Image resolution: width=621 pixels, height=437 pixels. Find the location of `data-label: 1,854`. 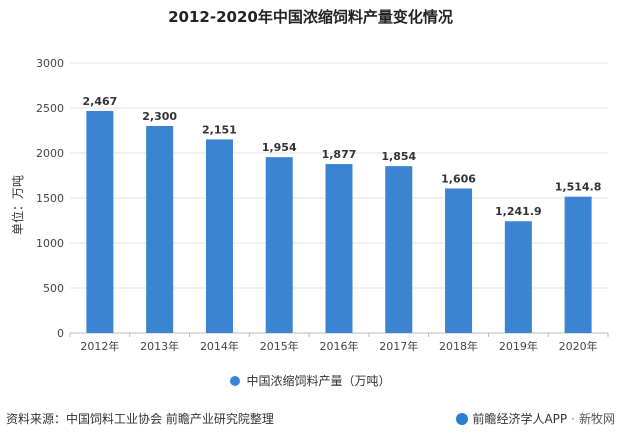

data-label: 1,854 is located at coordinates (398, 156).